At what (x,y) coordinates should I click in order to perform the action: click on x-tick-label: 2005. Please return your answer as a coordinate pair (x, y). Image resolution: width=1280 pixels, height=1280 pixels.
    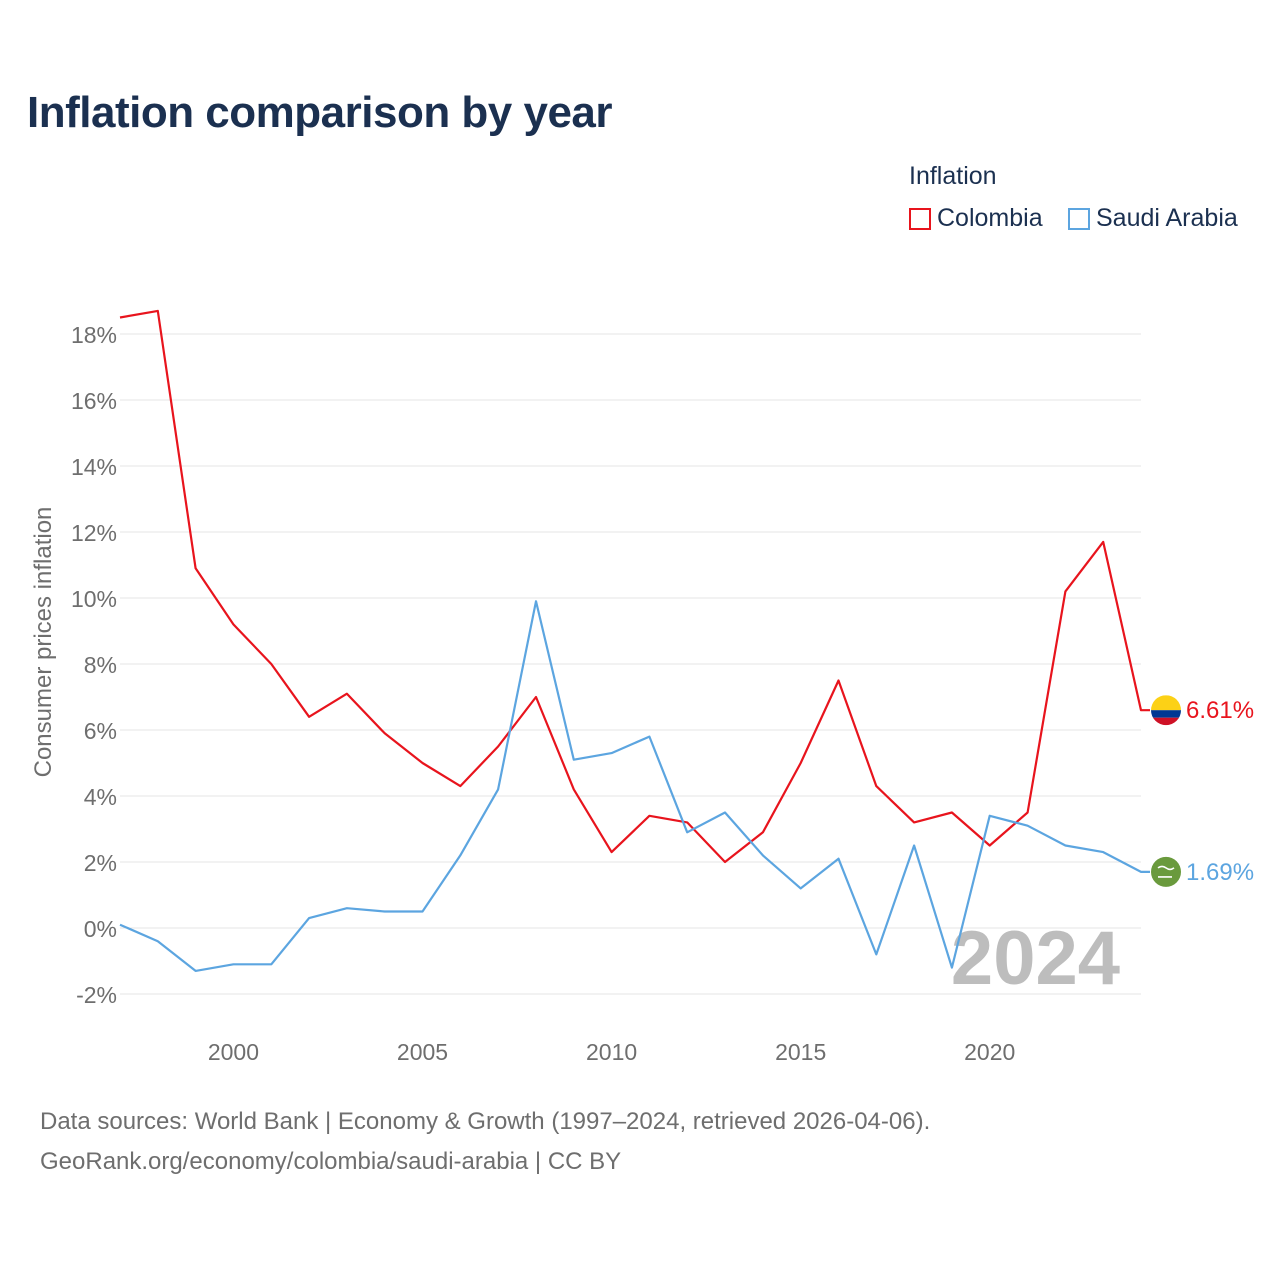
    Looking at the image, I should click on (422, 1052).